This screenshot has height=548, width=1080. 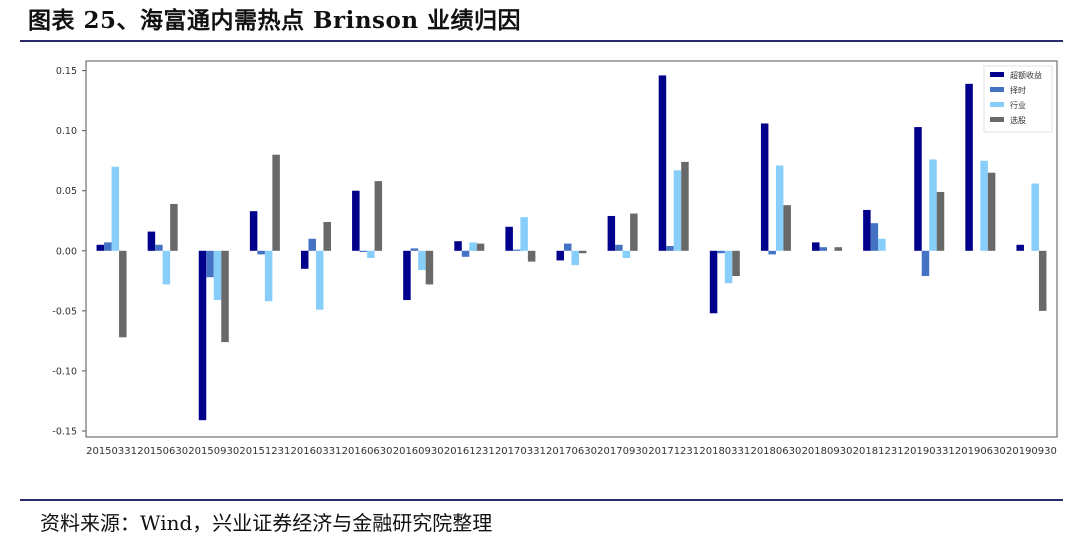 What do you see at coordinates (264, 451) in the screenshot?
I see `x-tick-label: 20151231` at bounding box center [264, 451].